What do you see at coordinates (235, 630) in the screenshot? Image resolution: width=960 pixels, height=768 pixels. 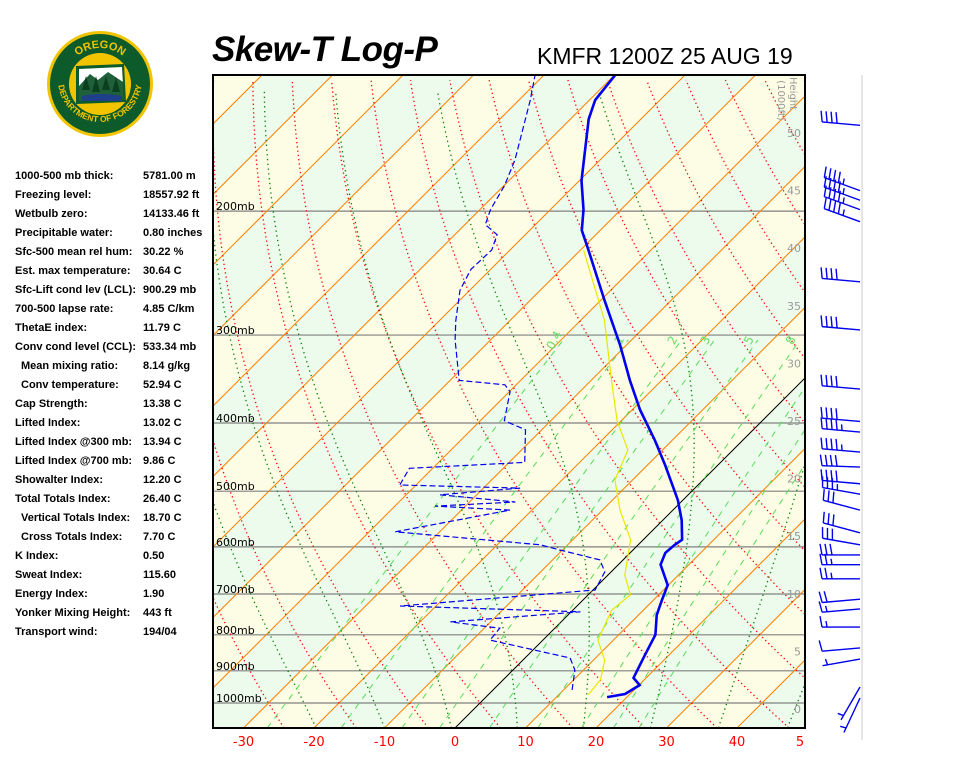 I see `pressure-label: 800mb` at bounding box center [235, 630].